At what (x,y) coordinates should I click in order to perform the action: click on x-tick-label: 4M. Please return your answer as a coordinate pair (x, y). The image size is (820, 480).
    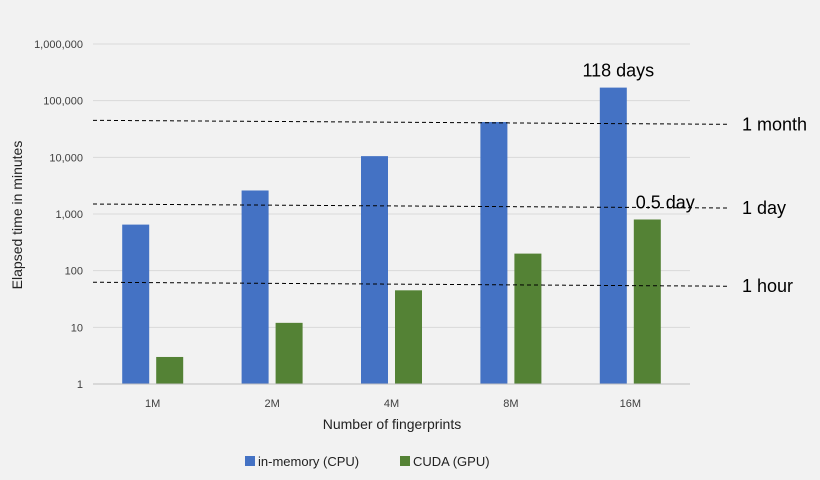
    Looking at the image, I should click on (391, 404).